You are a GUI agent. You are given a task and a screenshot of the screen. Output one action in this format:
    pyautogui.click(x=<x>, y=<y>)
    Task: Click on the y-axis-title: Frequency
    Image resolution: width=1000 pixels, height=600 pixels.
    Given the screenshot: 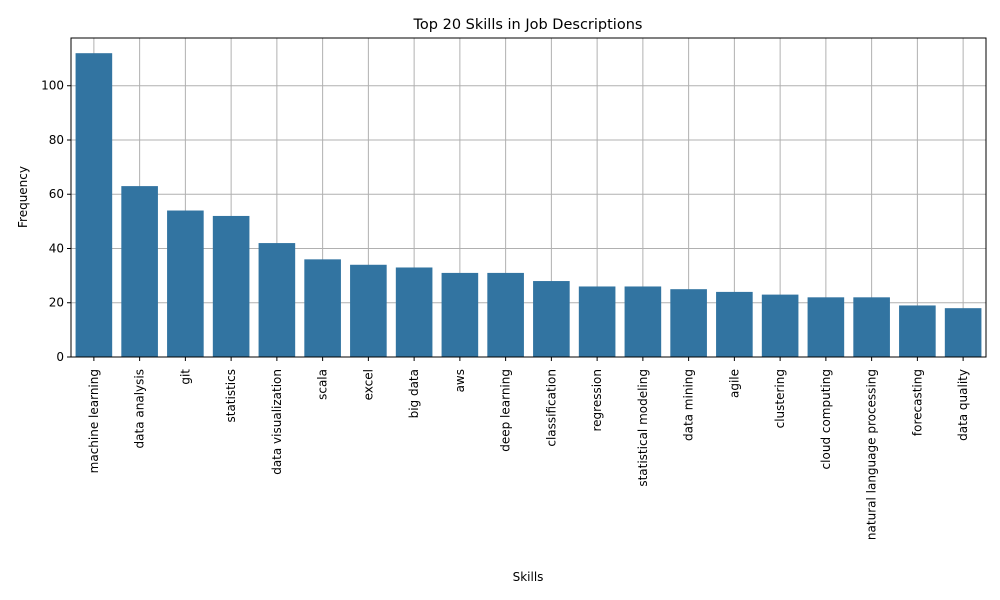 What is the action you would take?
    pyautogui.click(x=23, y=197)
    